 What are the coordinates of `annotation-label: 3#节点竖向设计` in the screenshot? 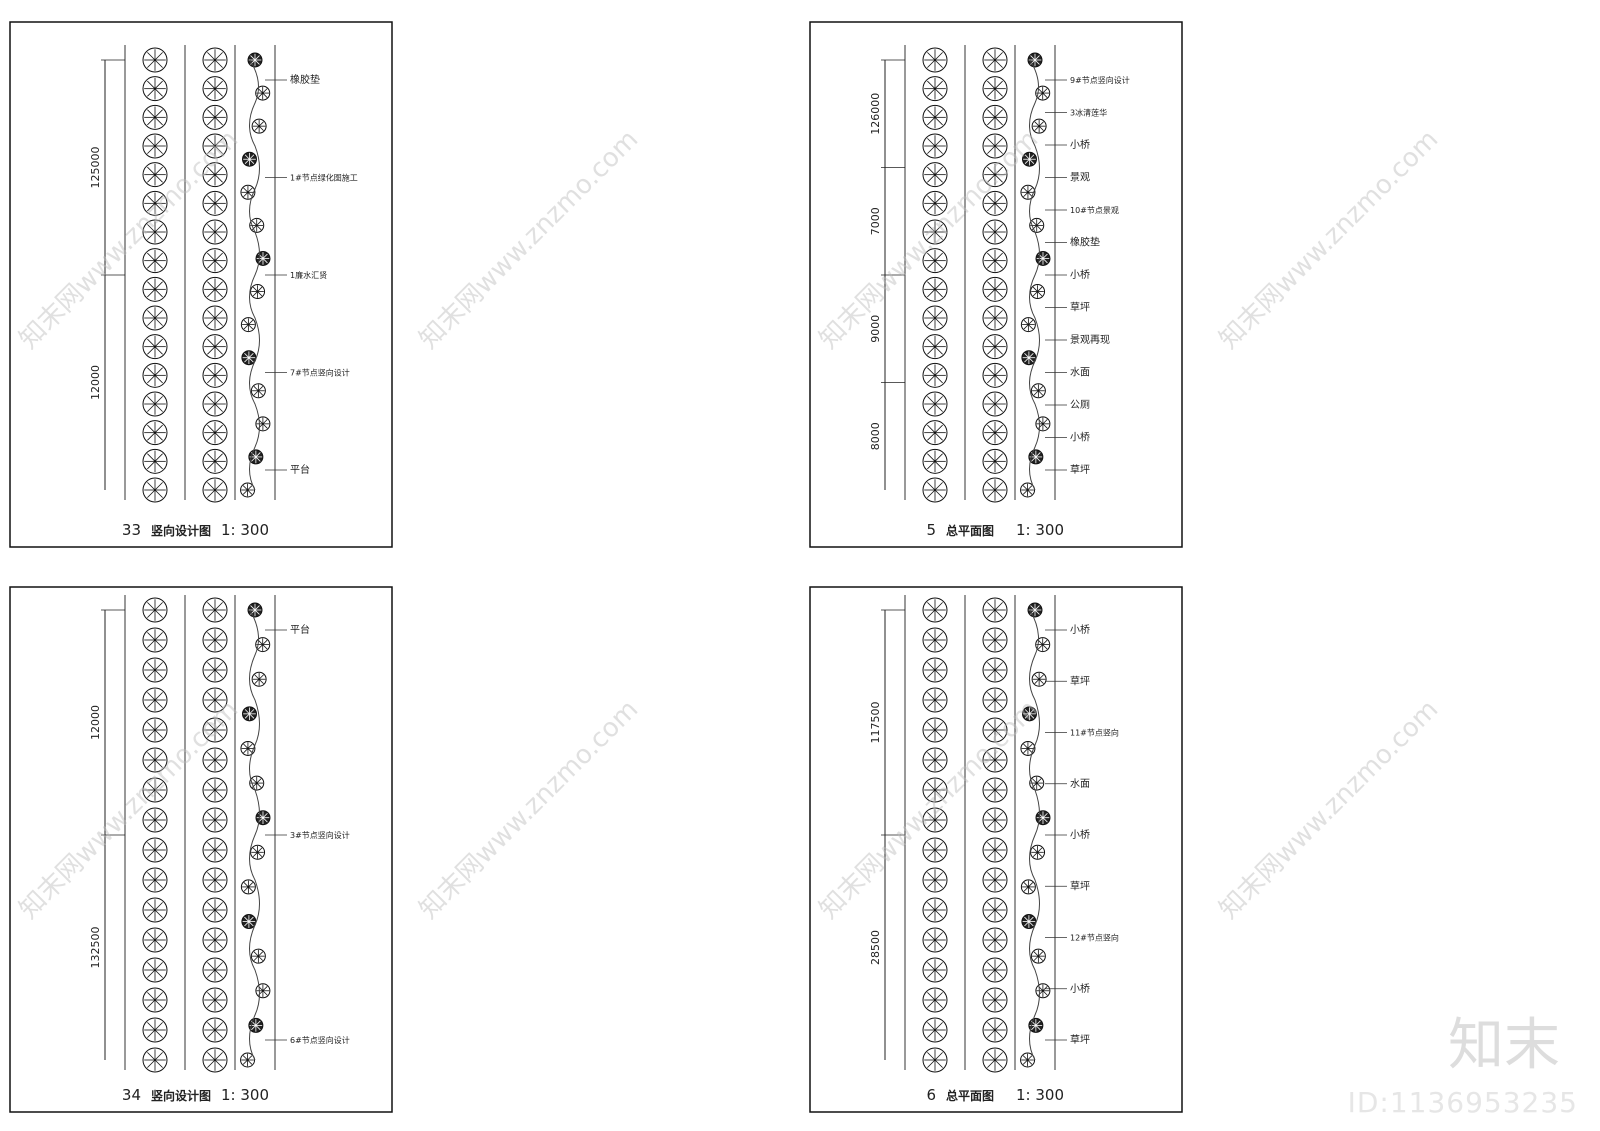 It's located at (320, 835).